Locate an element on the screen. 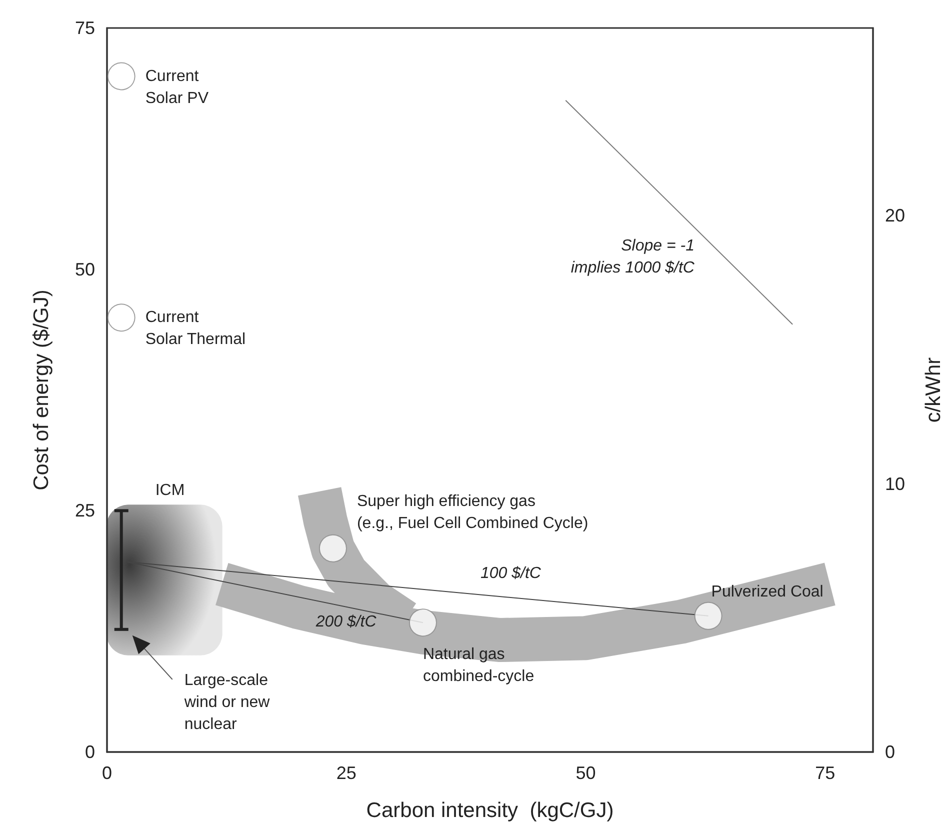 The height and width of the screenshot is (836, 952). series-label: Current Solar Thermal is located at coordinates (195, 328).